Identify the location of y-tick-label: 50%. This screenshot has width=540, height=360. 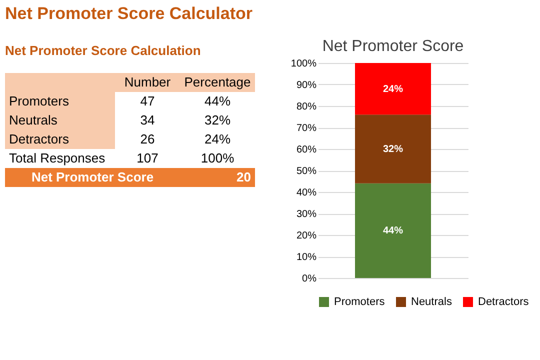
(306, 171).